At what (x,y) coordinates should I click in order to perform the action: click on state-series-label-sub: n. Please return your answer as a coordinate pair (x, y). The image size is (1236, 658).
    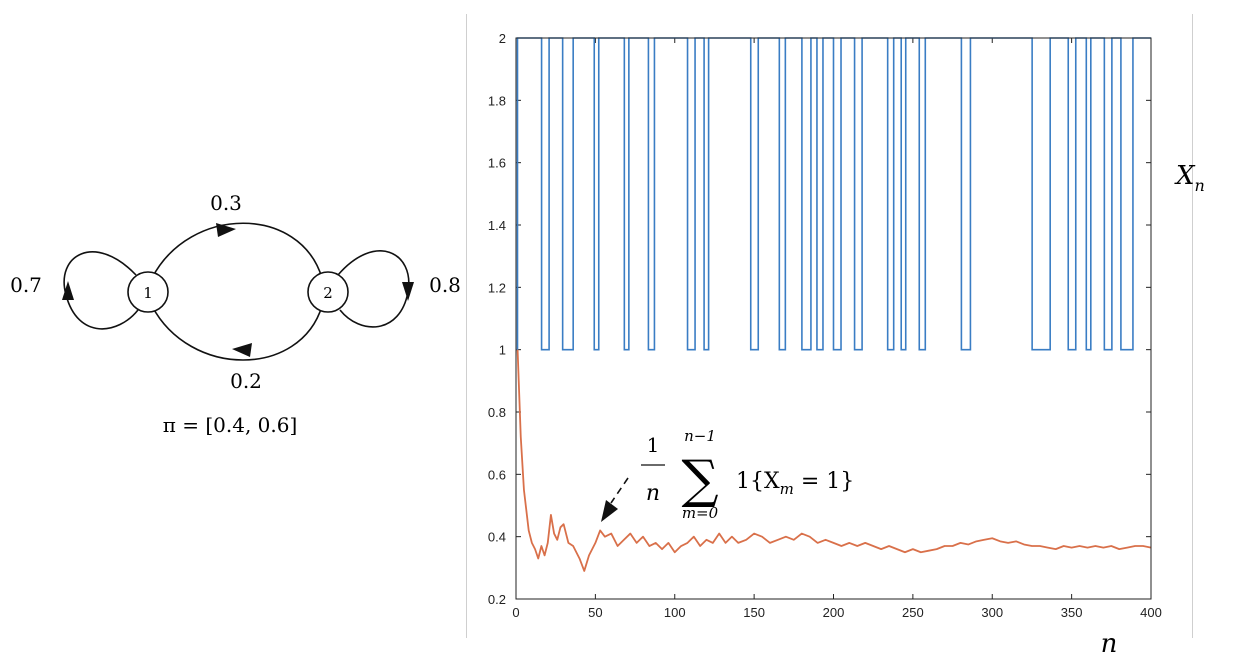
    Looking at the image, I should click on (1200, 185).